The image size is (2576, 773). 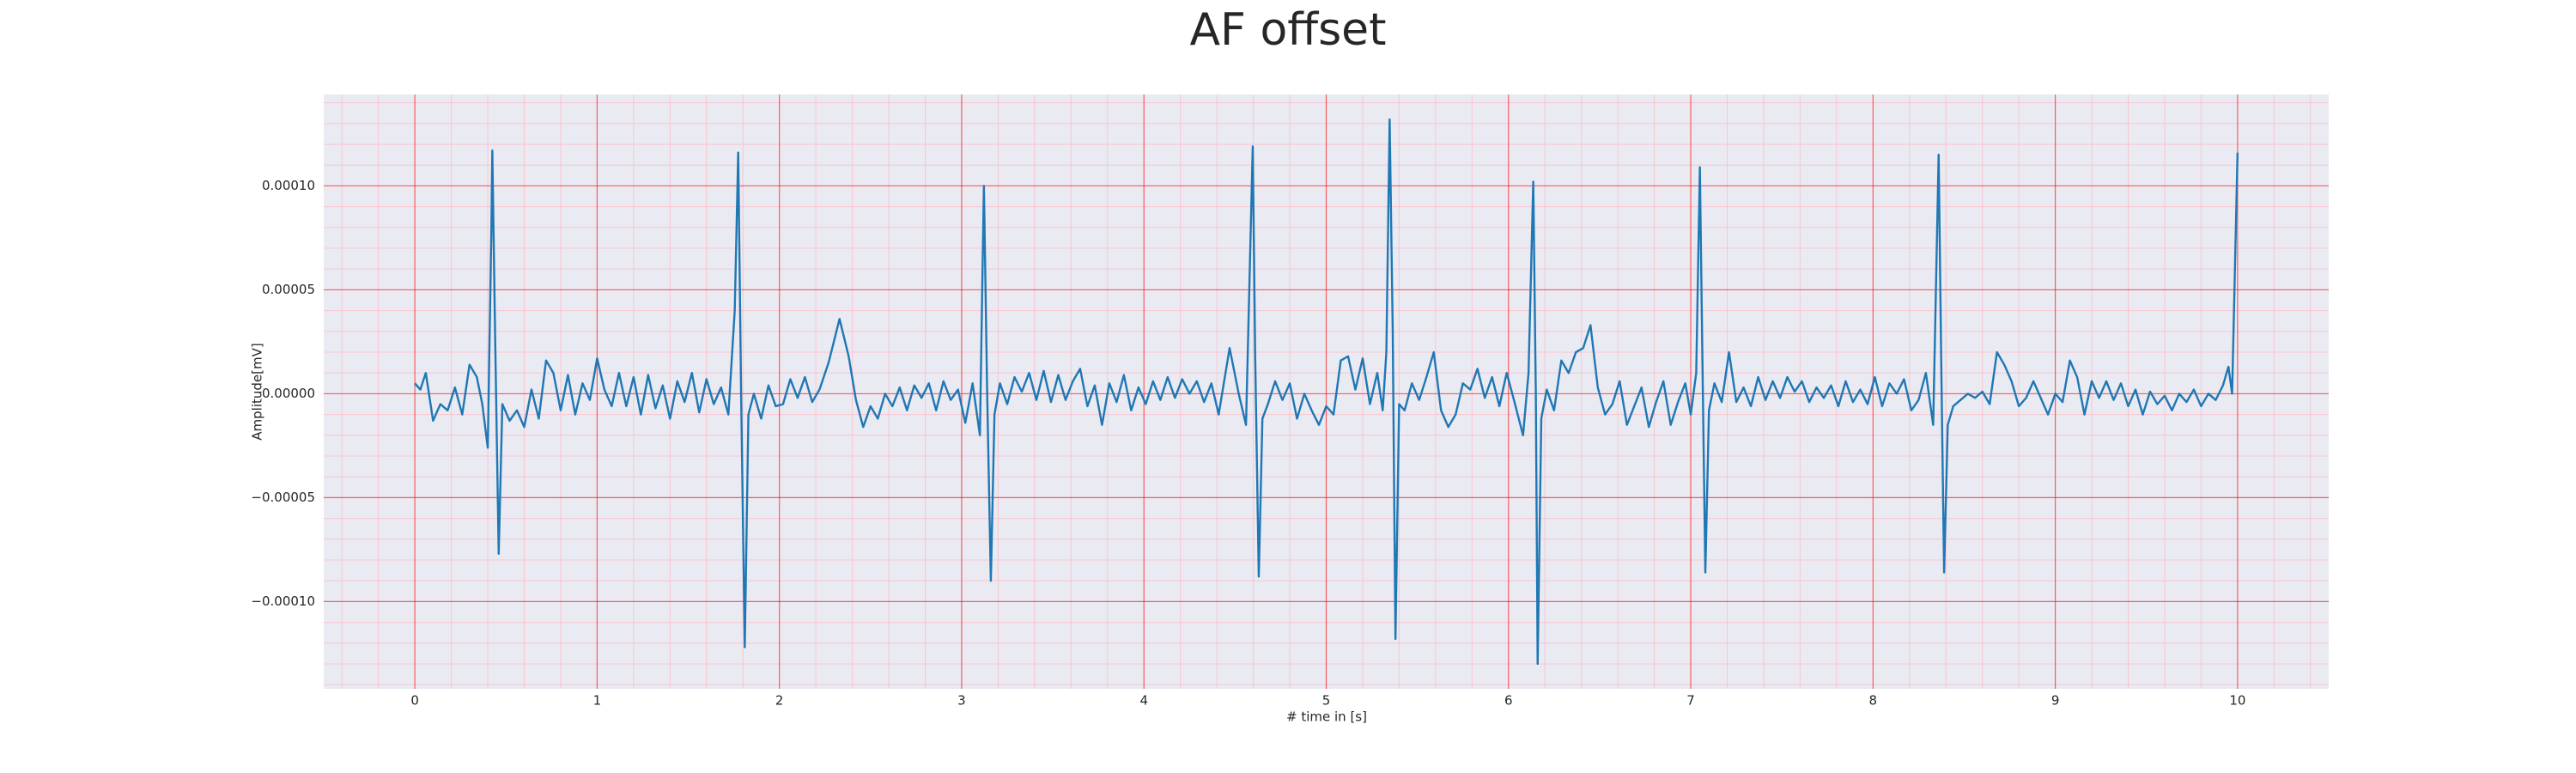 I want to click on x-tick-label: 5, so click(x=1327, y=701).